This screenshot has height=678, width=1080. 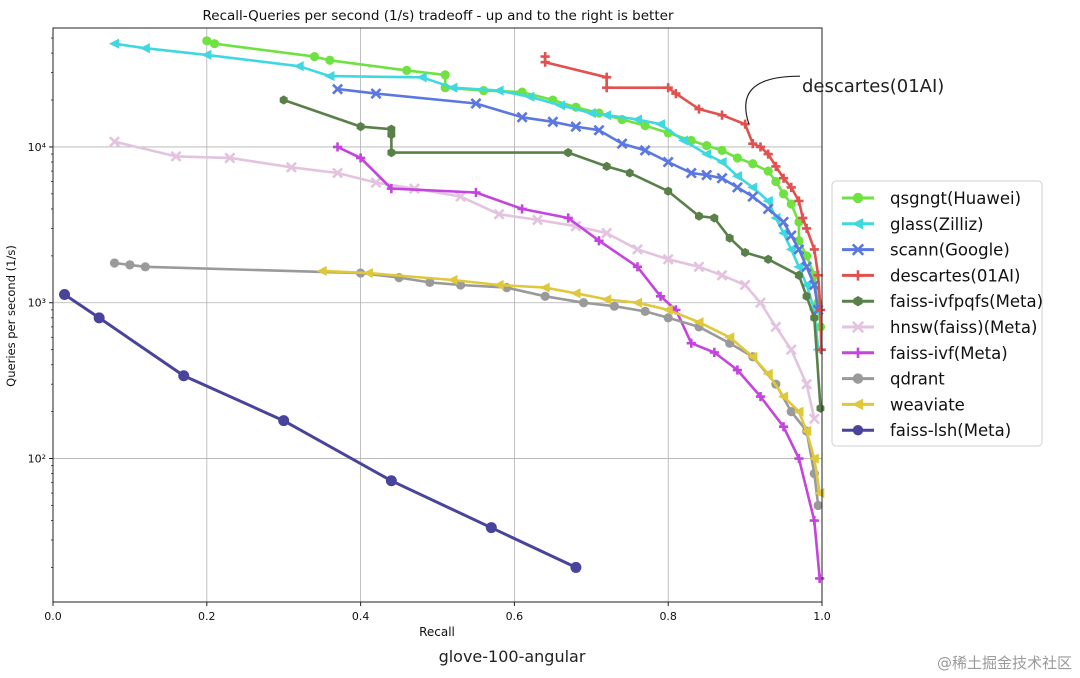 I want to click on legend-item: faiss-ivf(Meta), so click(x=925, y=353).